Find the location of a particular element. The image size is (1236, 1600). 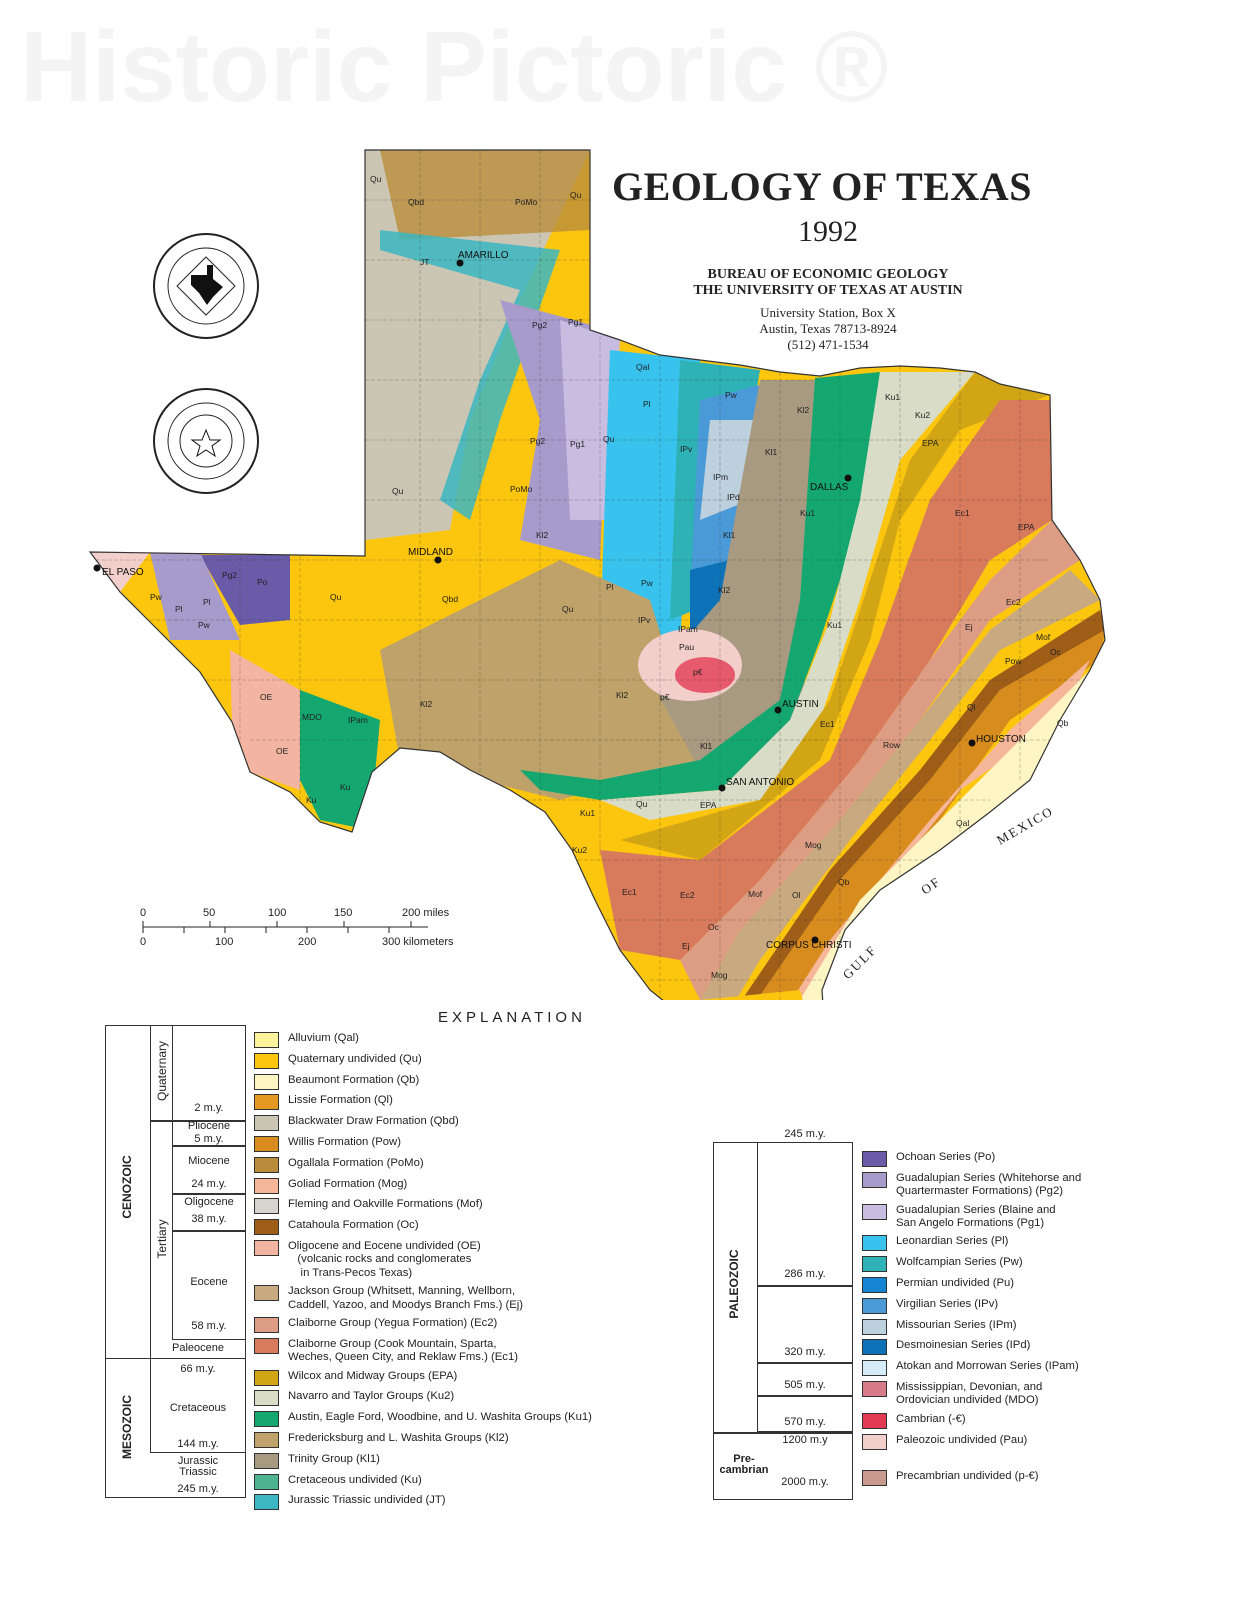

legend-item: Cambrian (-€) is located at coordinates (971, 1420).